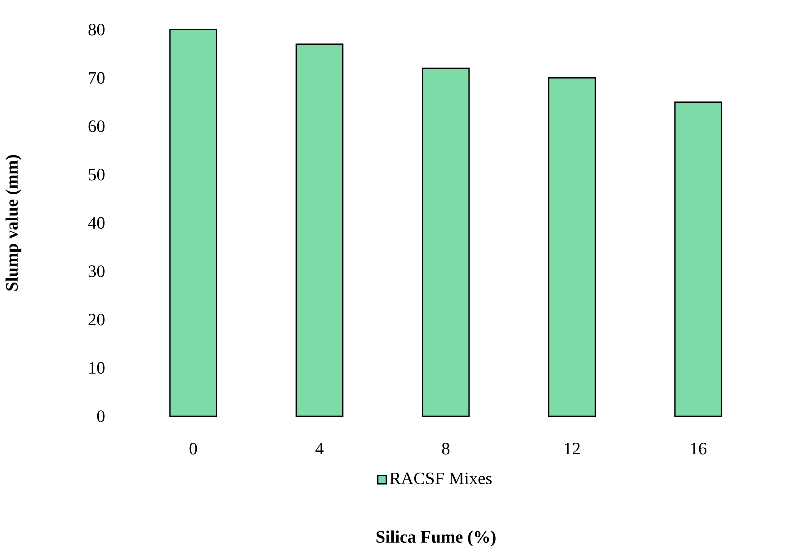 The image size is (787, 553). Describe the element at coordinates (97, 368) in the screenshot. I see `y-tick-label: 10` at that location.